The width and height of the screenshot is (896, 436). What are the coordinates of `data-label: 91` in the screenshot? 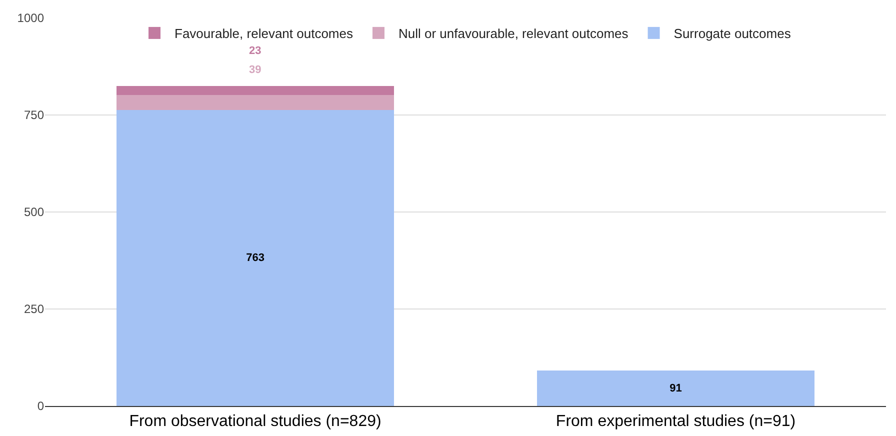 It's located at (676, 388).